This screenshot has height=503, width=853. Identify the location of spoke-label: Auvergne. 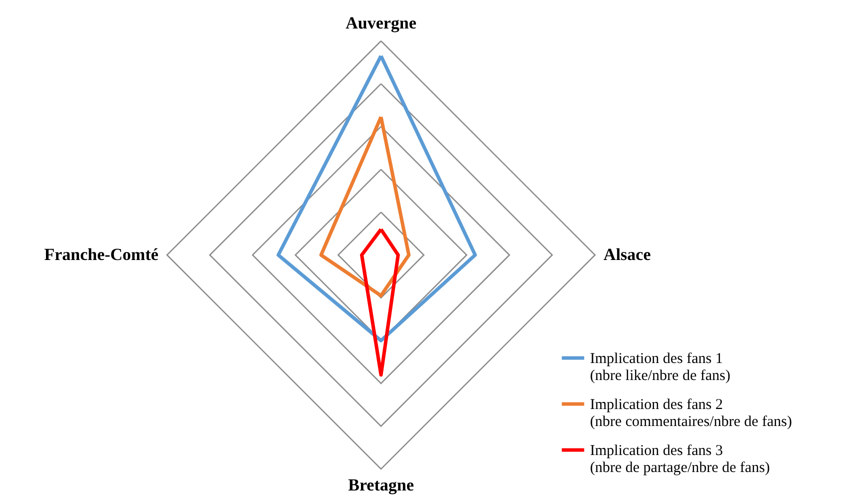
(381, 22).